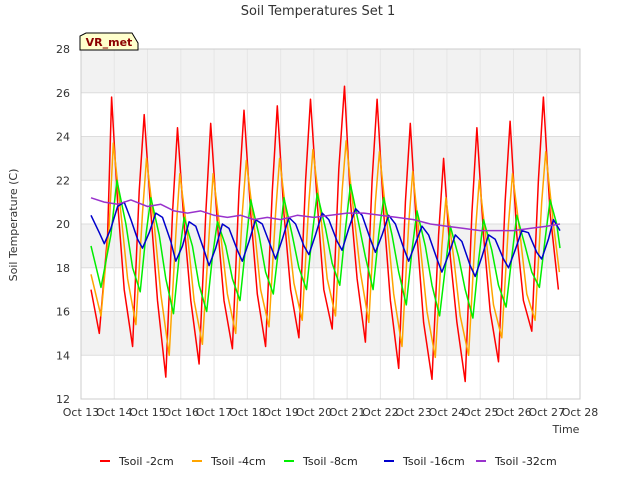 This screenshot has width=640, height=480. Describe the element at coordinates (214, 412) in the screenshot. I see `x-tick-label: Oct 17` at that location.